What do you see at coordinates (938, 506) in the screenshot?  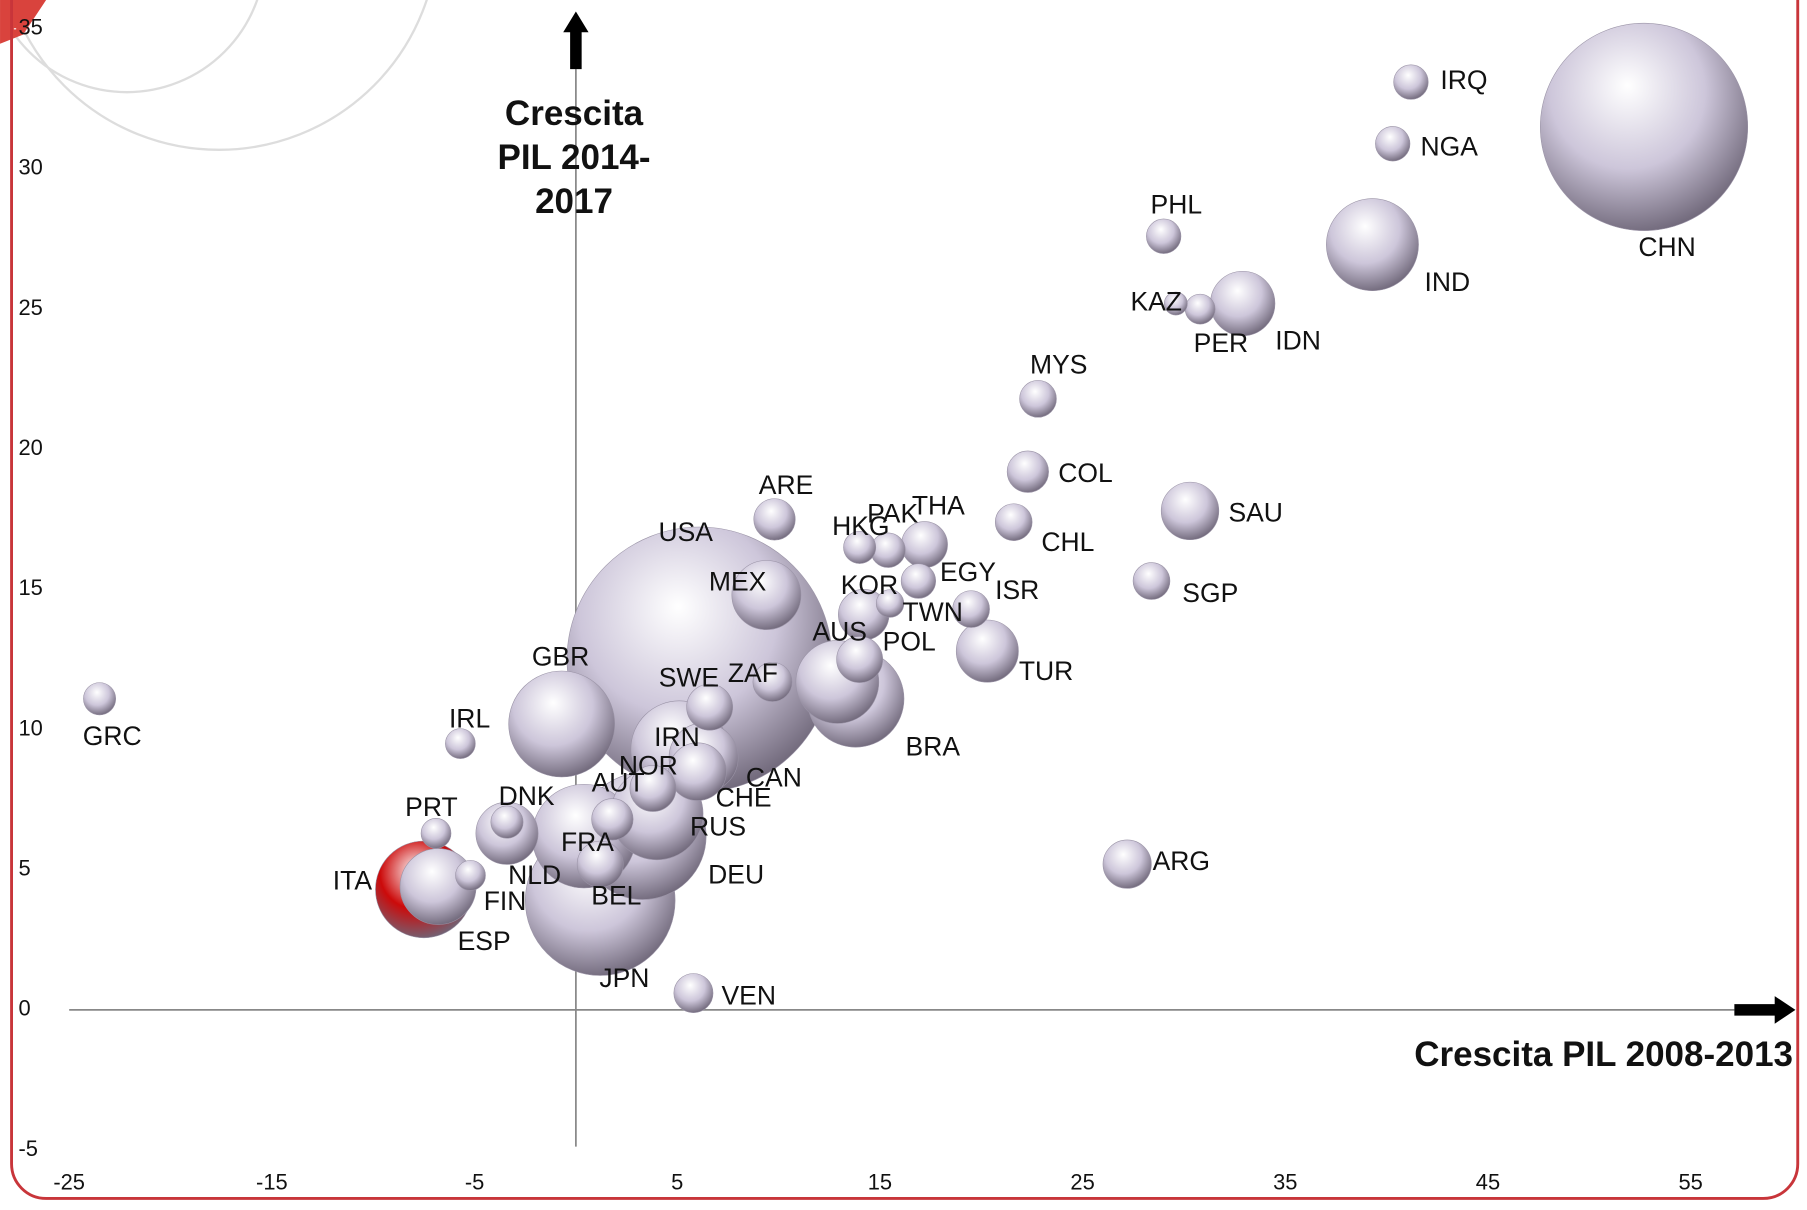 I see `bubble-label: THA` at bounding box center [938, 506].